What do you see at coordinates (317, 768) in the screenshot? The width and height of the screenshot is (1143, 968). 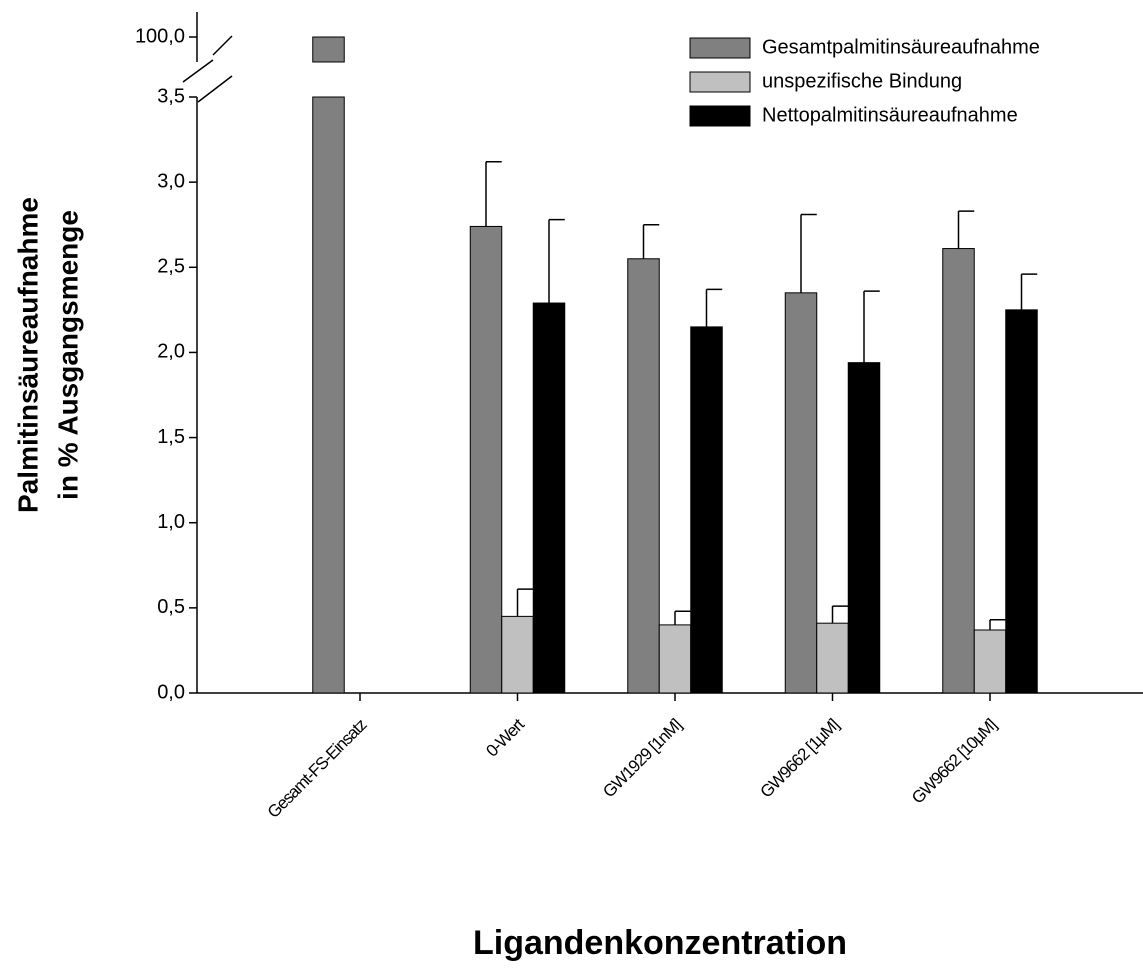 I see `x-tick-label: Gesamt-FS-Einsatz` at bounding box center [317, 768].